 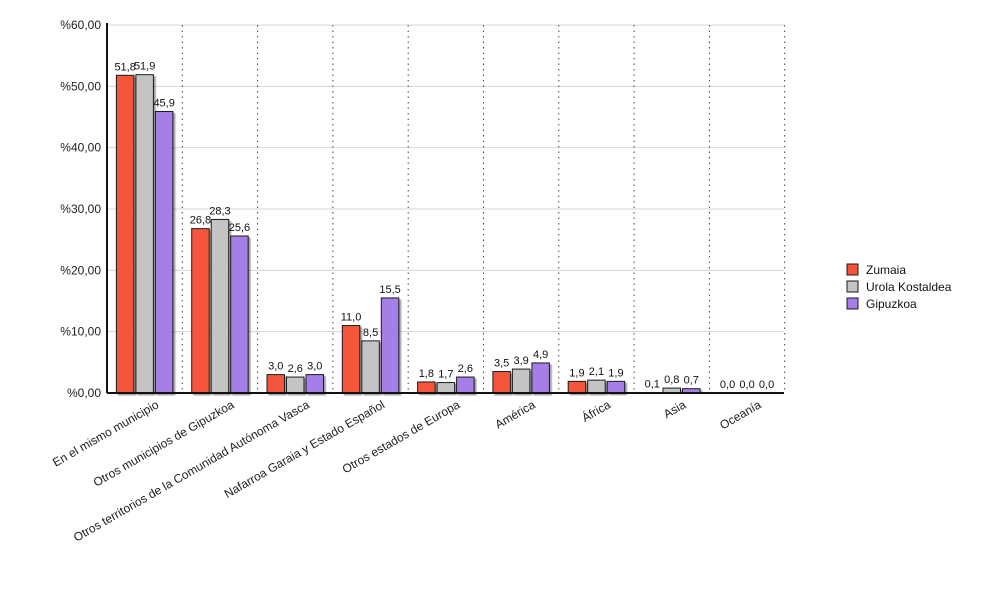 I want to click on y-tick-label: %40,00, so click(x=80, y=148).